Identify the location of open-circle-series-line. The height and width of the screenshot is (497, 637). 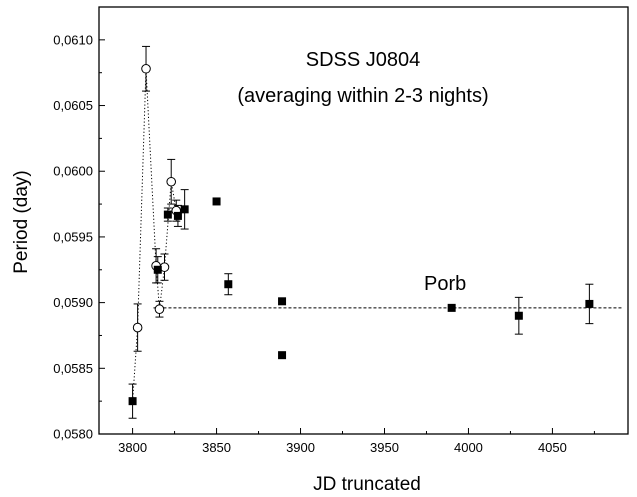
(154, 235).